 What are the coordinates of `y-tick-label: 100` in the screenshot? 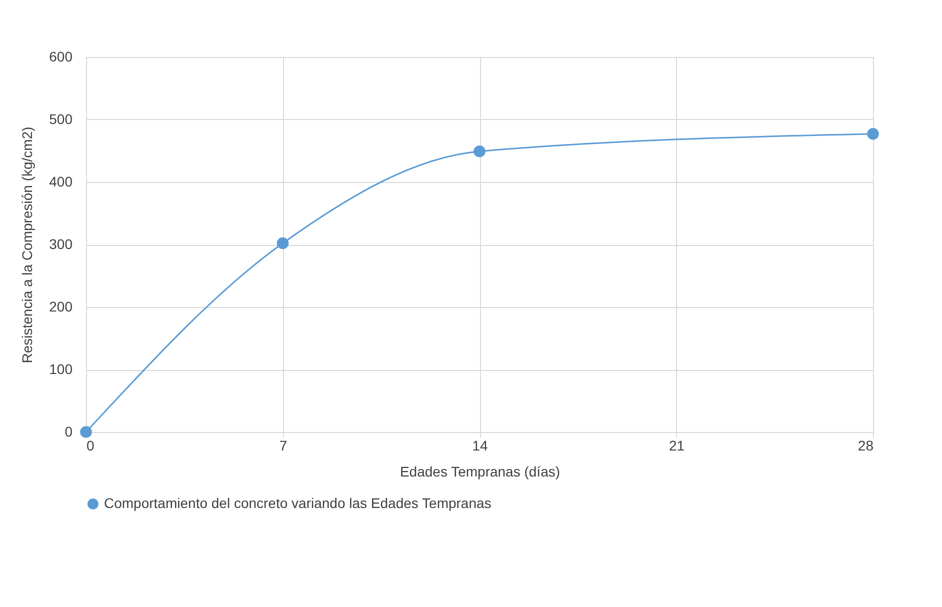 It's located at (61, 369).